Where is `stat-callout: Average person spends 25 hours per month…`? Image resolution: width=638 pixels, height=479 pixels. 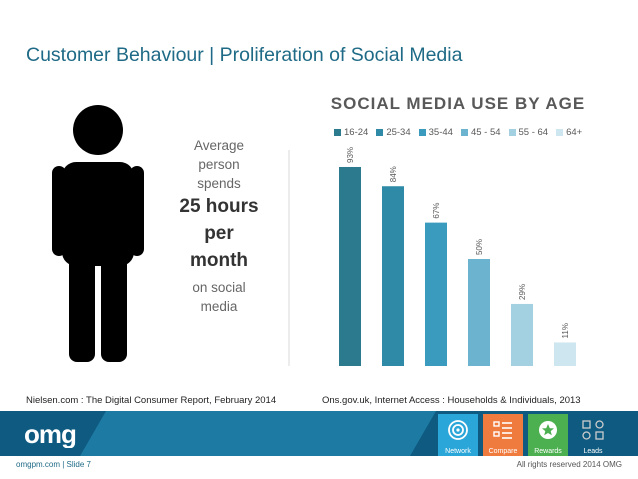 stat-callout: Average person spends 25 hours per month… is located at coordinates (219, 226).